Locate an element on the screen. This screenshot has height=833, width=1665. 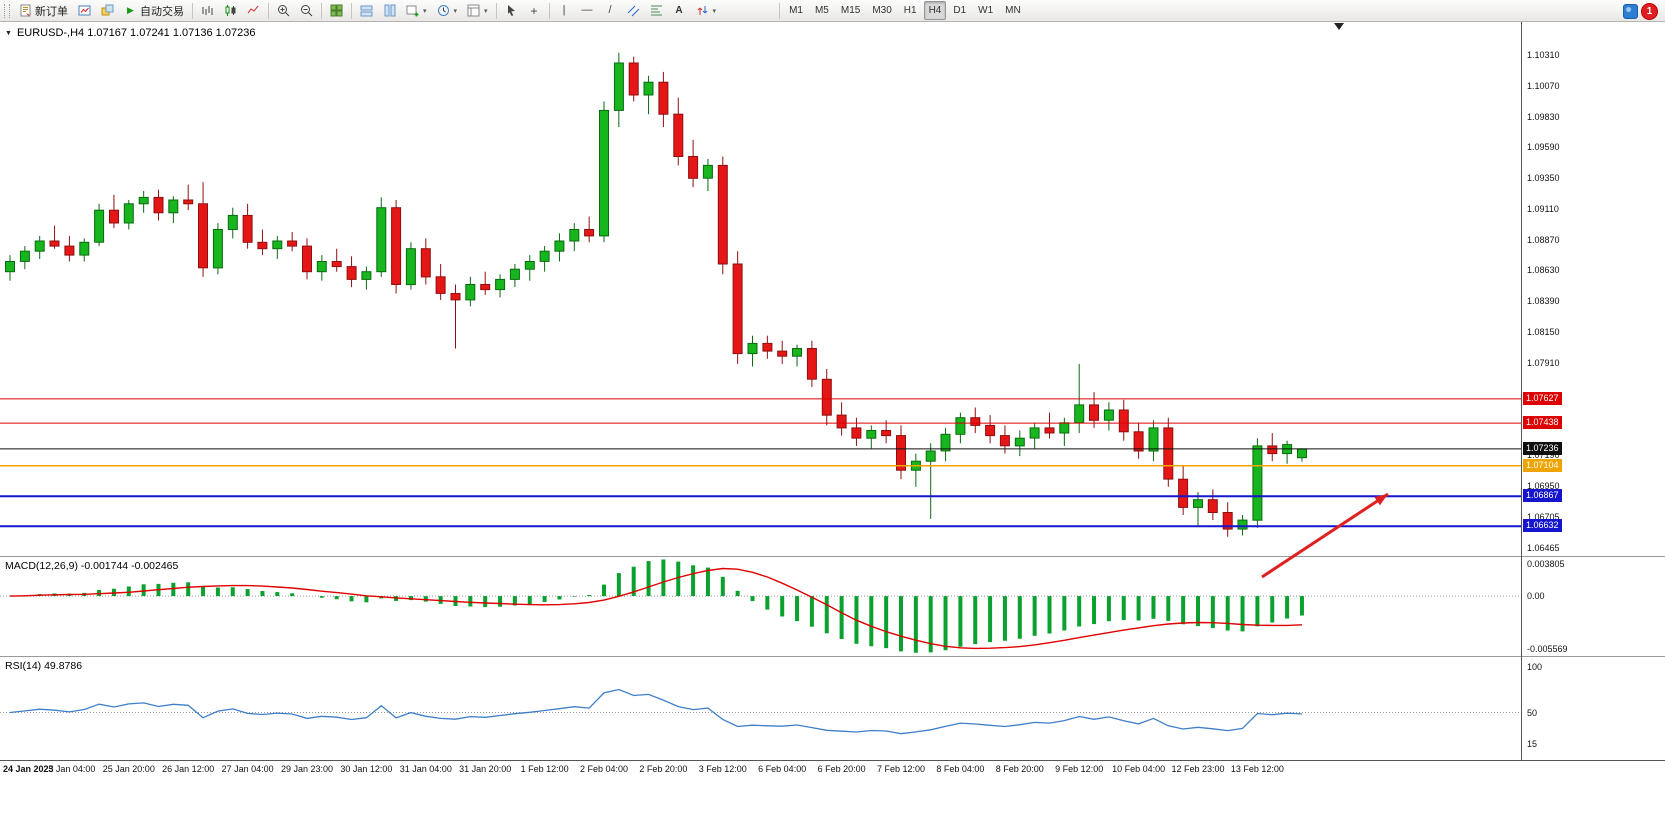
notification-icon is located at coordinates (1630, 11).